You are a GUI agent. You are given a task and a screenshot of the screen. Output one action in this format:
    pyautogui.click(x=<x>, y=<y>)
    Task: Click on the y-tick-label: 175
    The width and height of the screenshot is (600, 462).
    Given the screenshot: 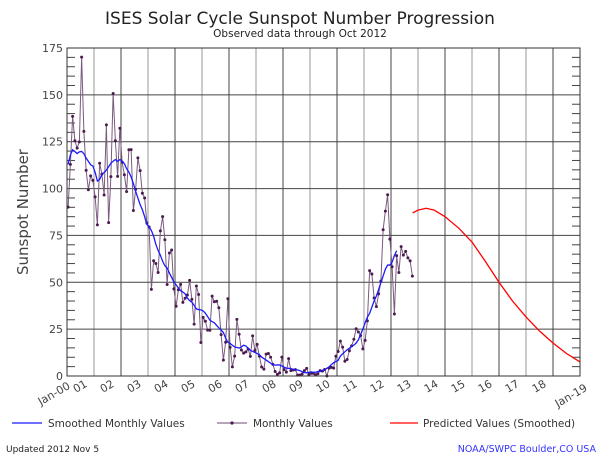 What is the action you would take?
    pyautogui.click(x=52, y=48)
    